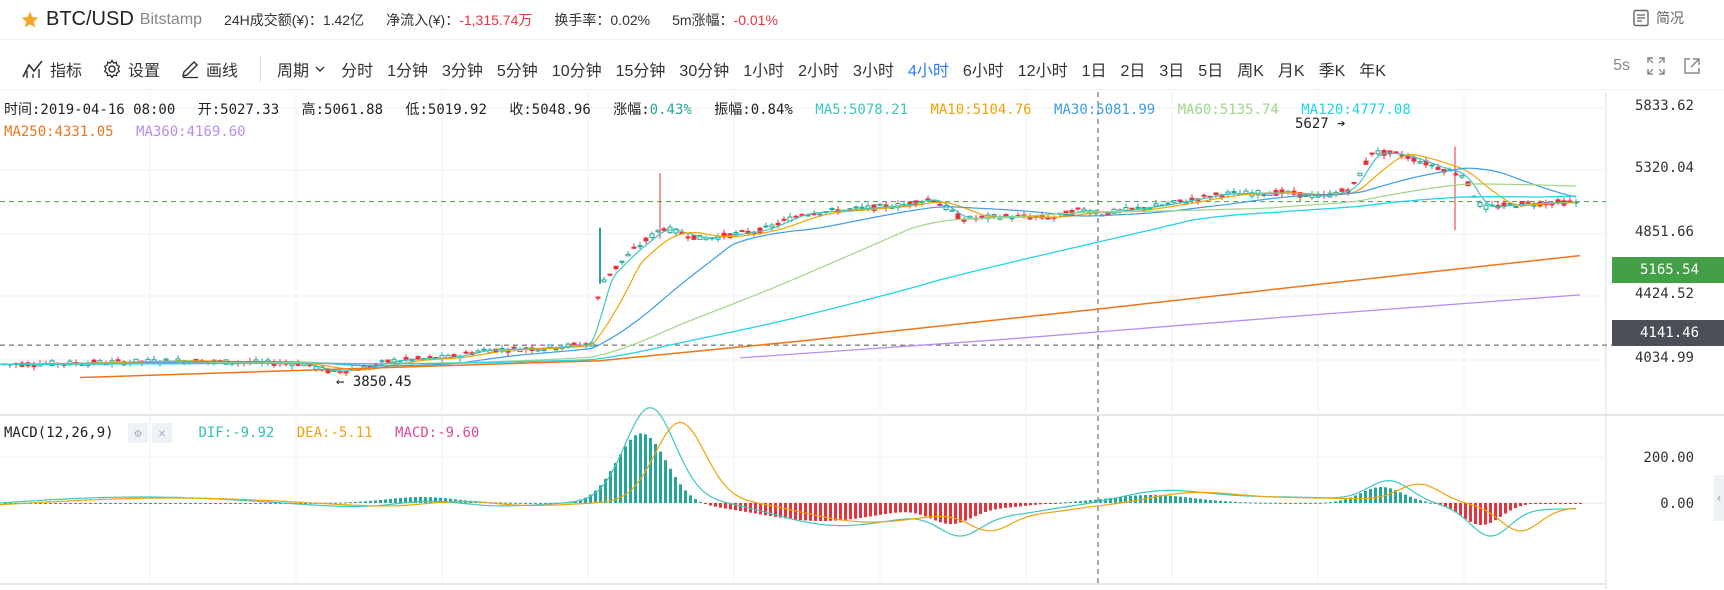  Describe the element at coordinates (819, 71) in the screenshot. I see `period-option: 2小时` at that location.